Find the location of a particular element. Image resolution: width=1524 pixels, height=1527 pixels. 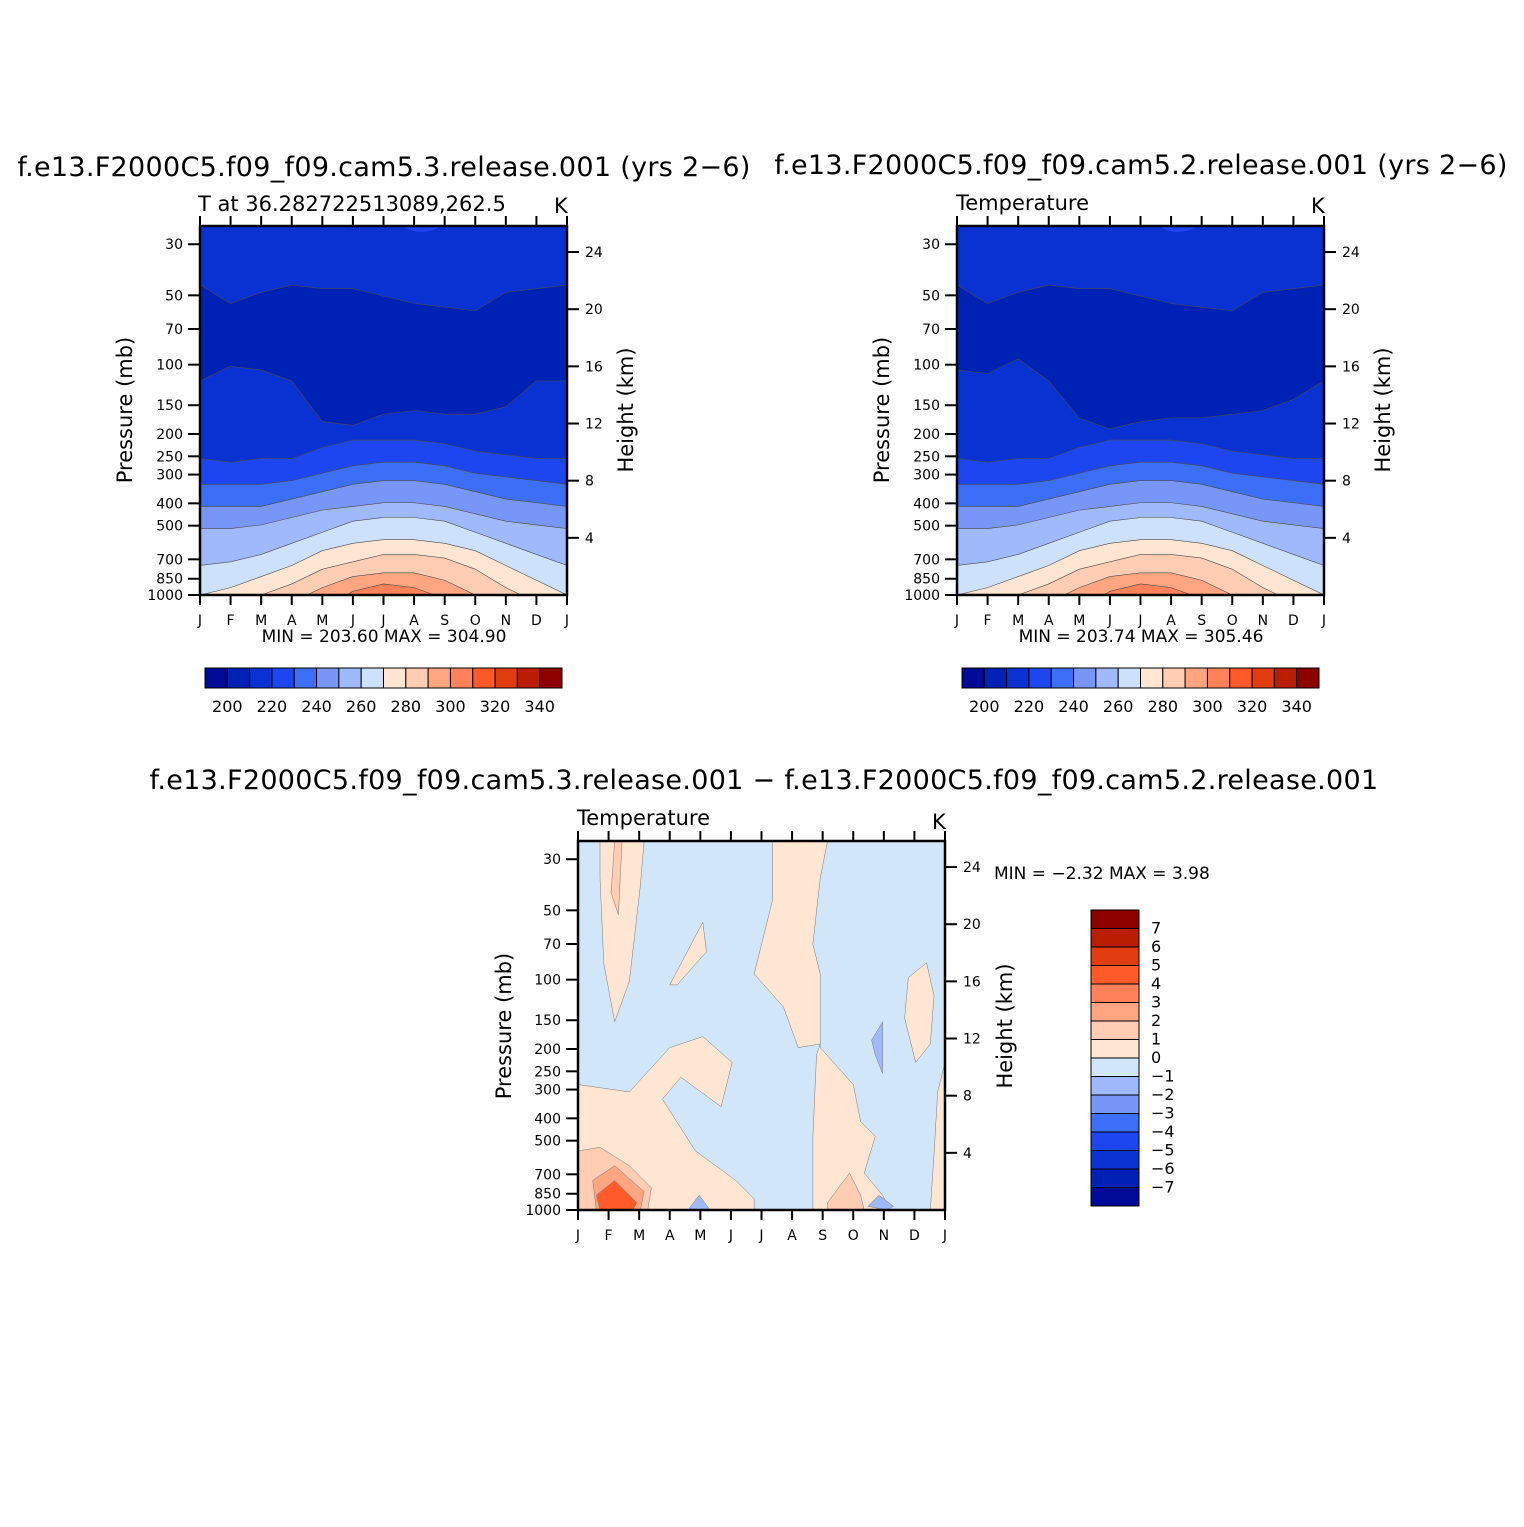

units-label: K is located at coordinates (1318, 206).